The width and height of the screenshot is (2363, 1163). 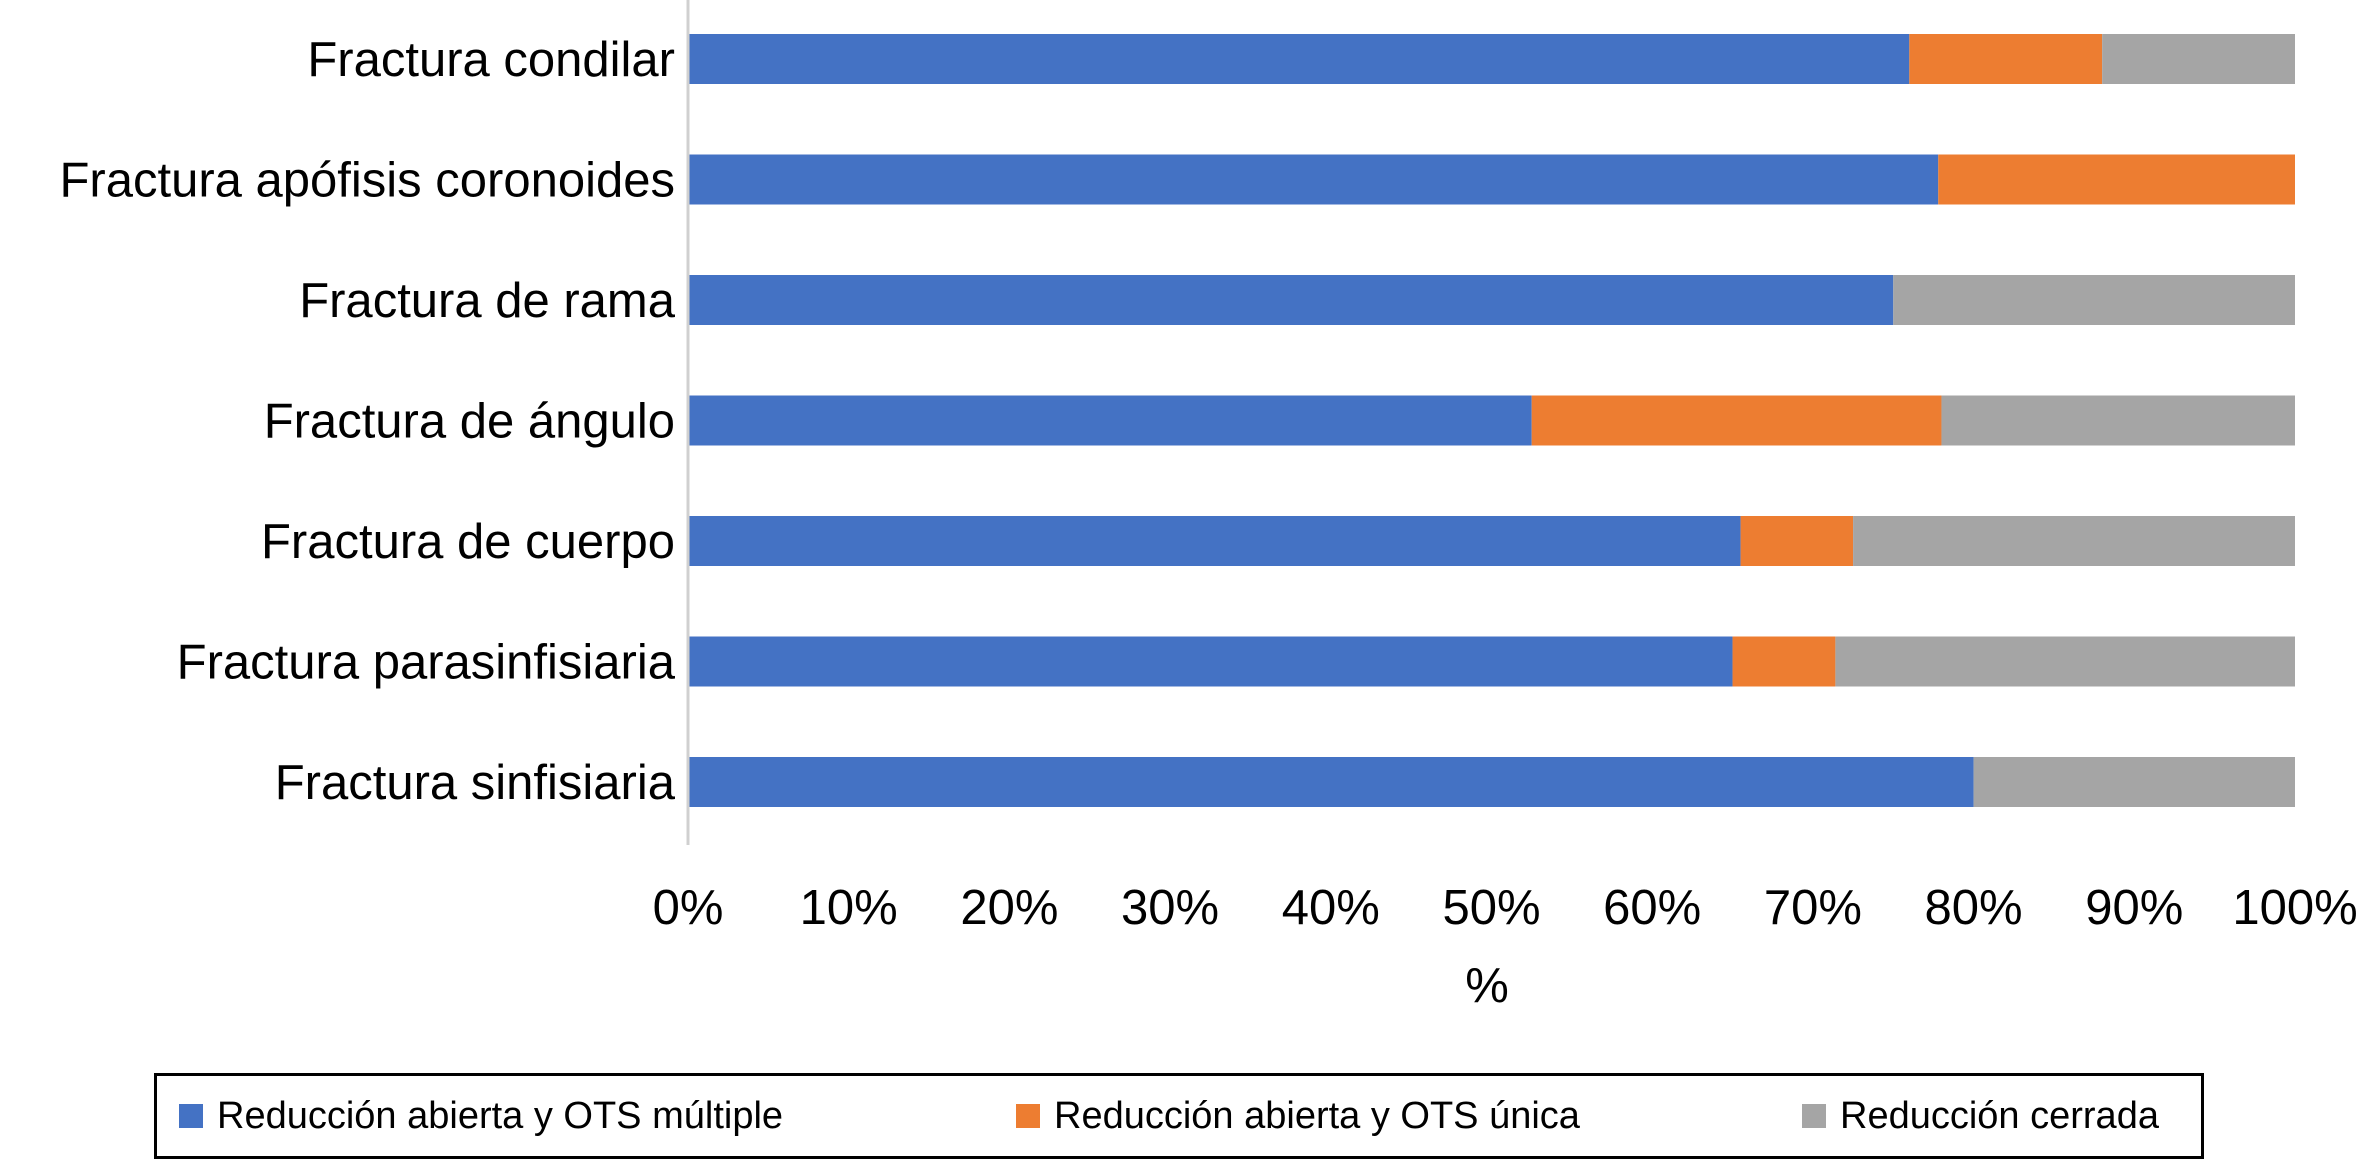 I want to click on category-label: Fractura de ángulo, so click(x=469, y=422).